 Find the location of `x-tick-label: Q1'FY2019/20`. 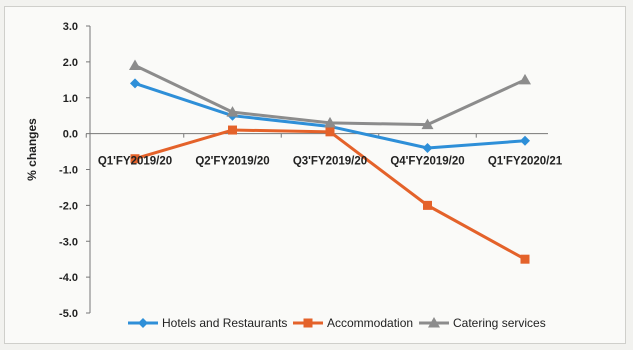

x-tick-label: Q1'FY2019/20 is located at coordinates (135, 162).